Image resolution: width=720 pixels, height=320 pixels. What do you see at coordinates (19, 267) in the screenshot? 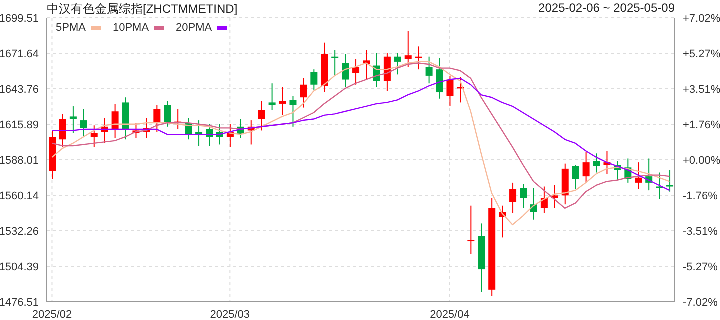
I see `y-tick-label: 1504.39` at bounding box center [19, 267].